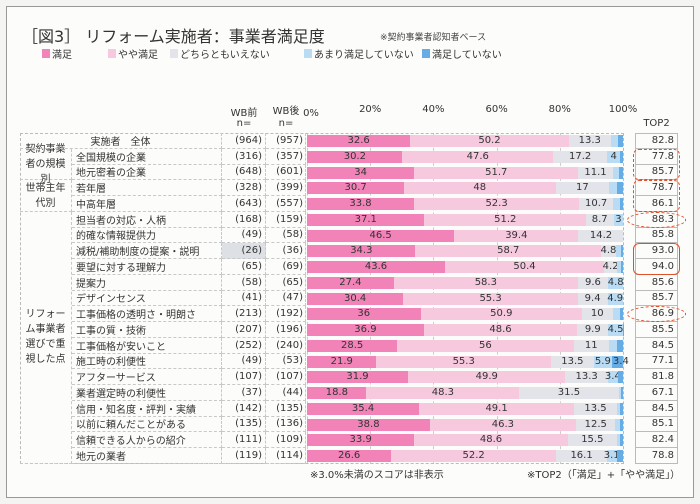 This screenshot has width=700, height=504. What do you see at coordinates (147, 156) in the screenshot?
I see `row-label: 全国規模の企業` at bounding box center [147, 156].